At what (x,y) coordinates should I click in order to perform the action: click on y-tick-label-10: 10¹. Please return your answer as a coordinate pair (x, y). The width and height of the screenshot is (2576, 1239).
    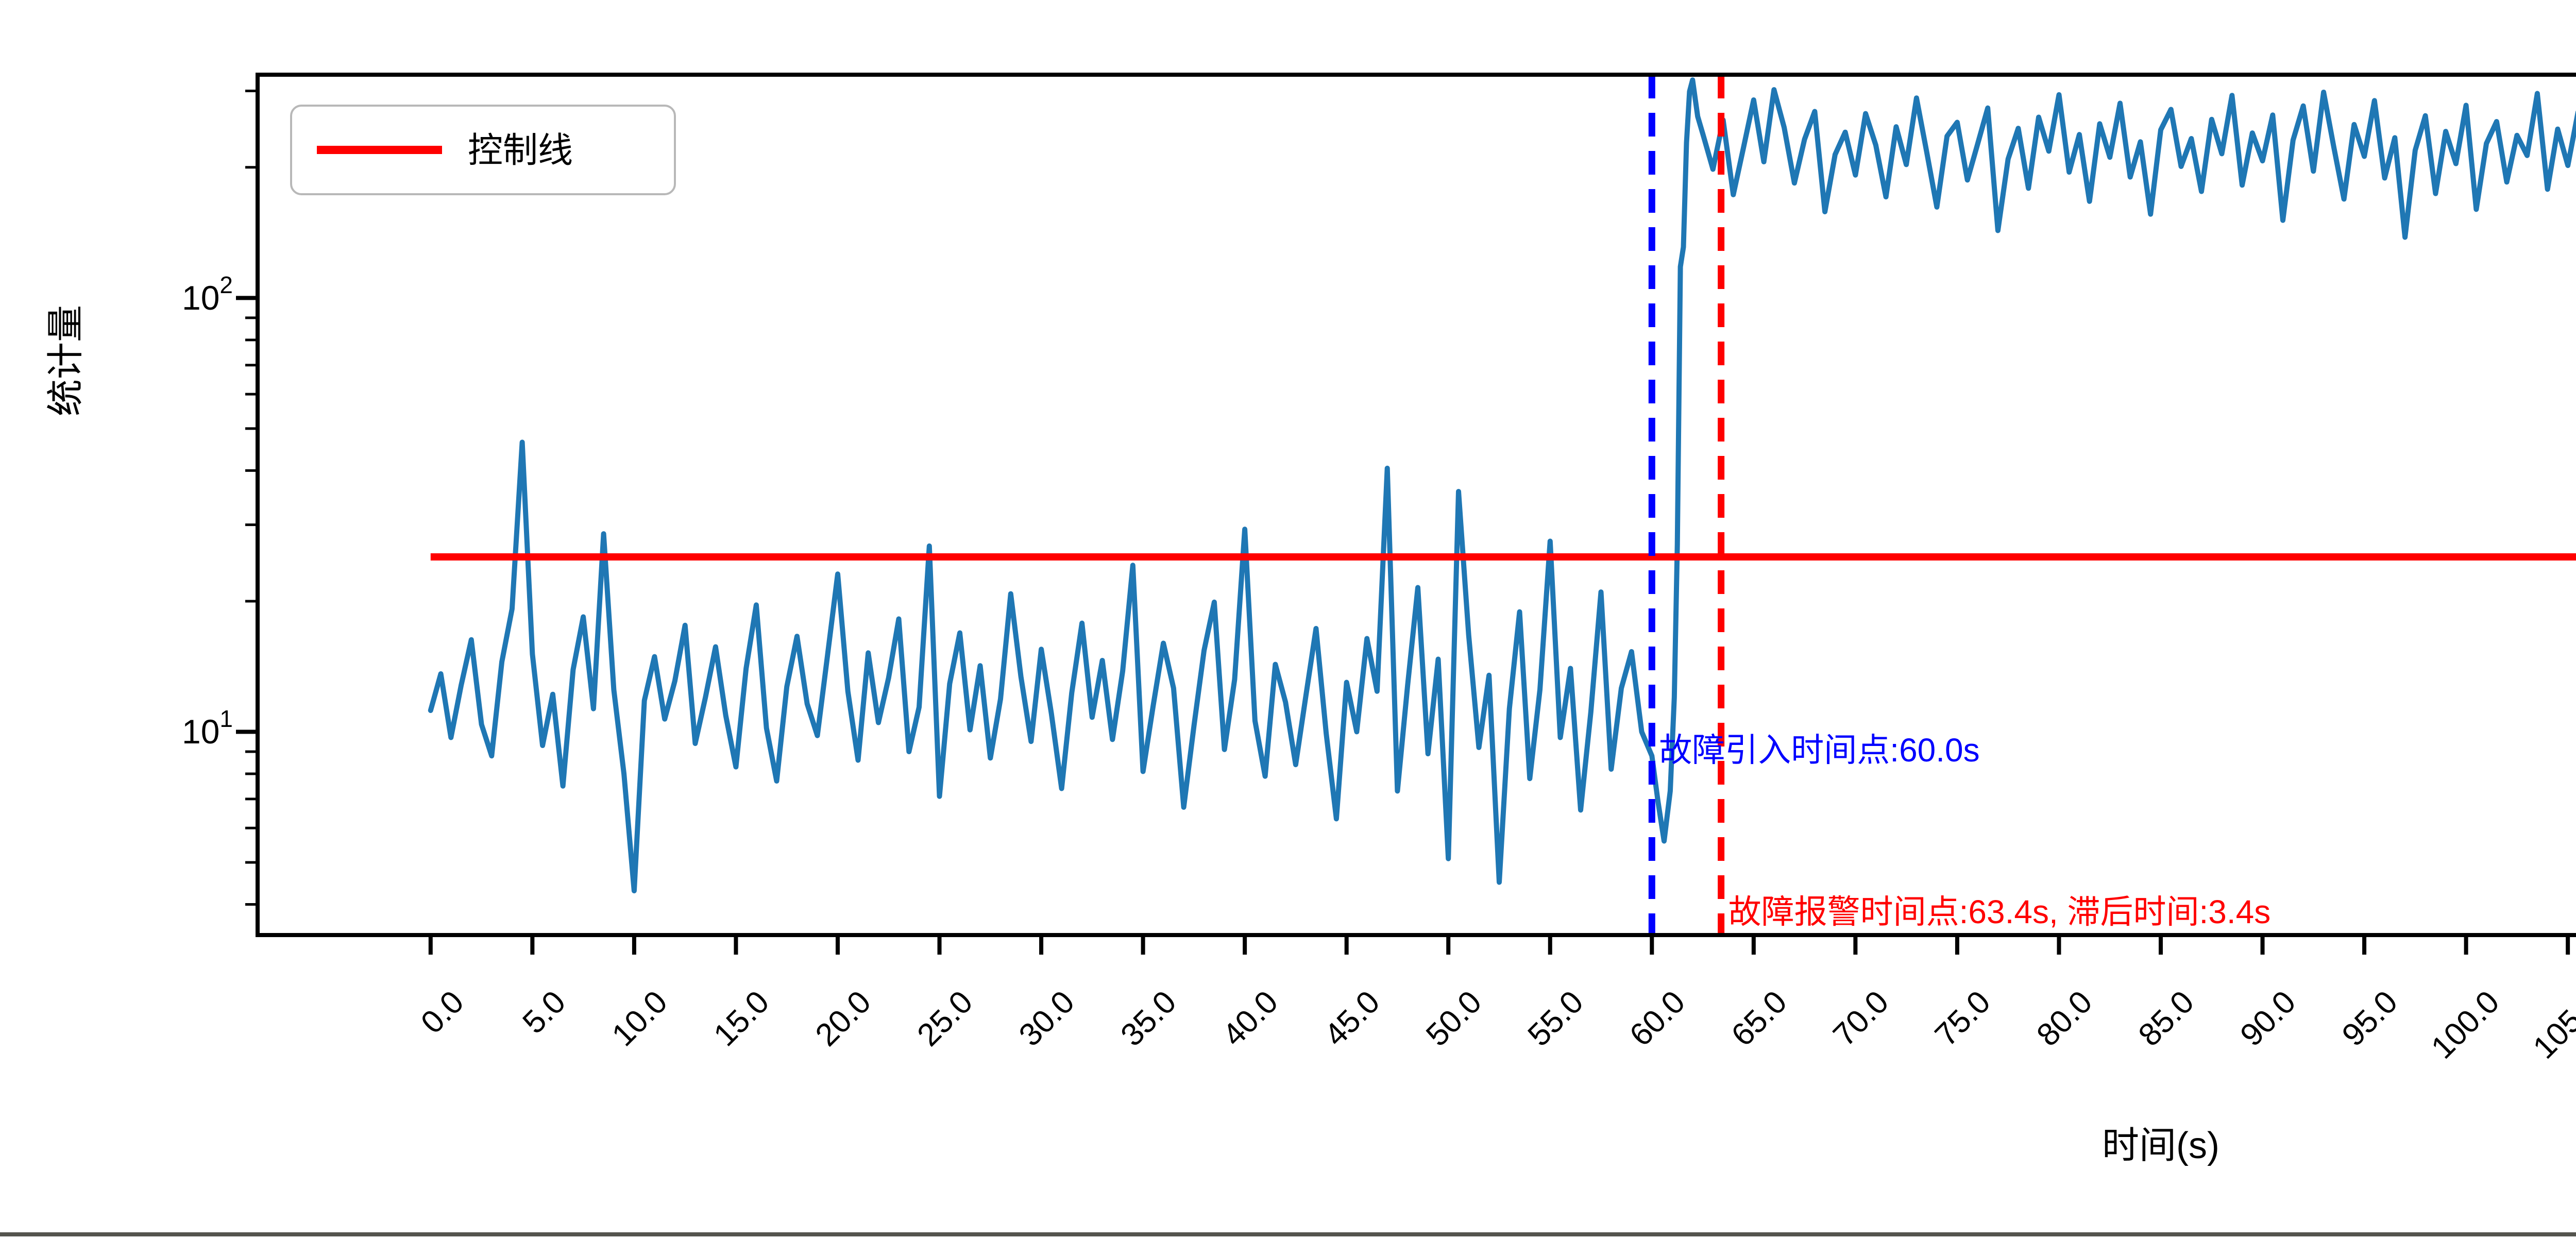
    Looking at the image, I should click on (207, 728).